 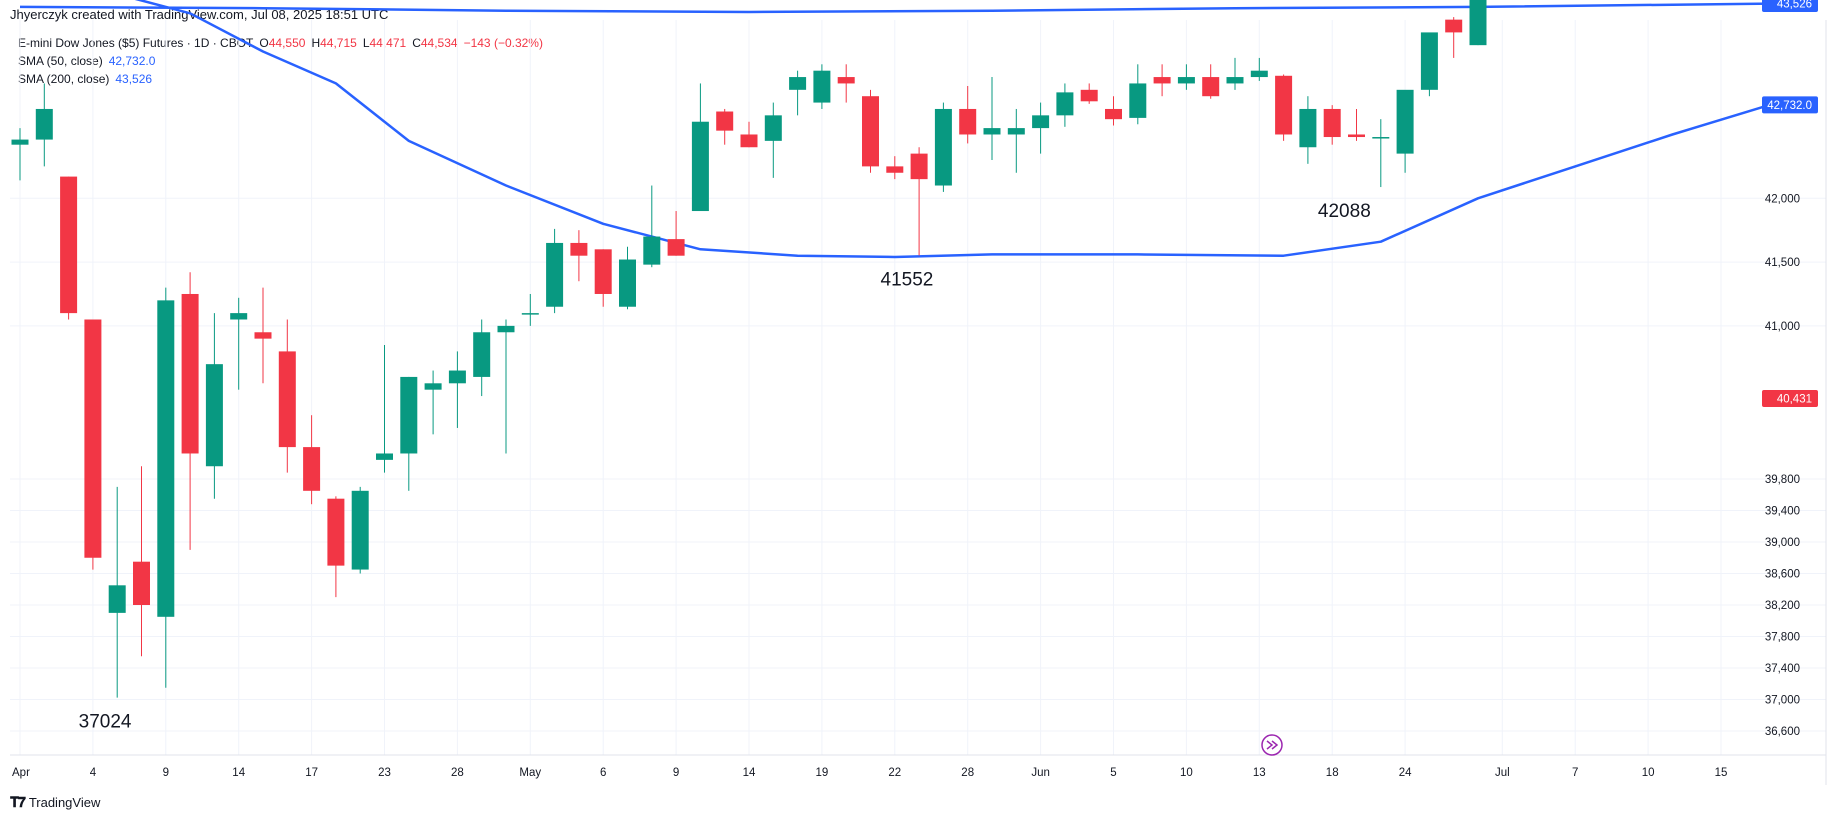 I want to click on annotation-label: 42088, so click(x=1344, y=211).